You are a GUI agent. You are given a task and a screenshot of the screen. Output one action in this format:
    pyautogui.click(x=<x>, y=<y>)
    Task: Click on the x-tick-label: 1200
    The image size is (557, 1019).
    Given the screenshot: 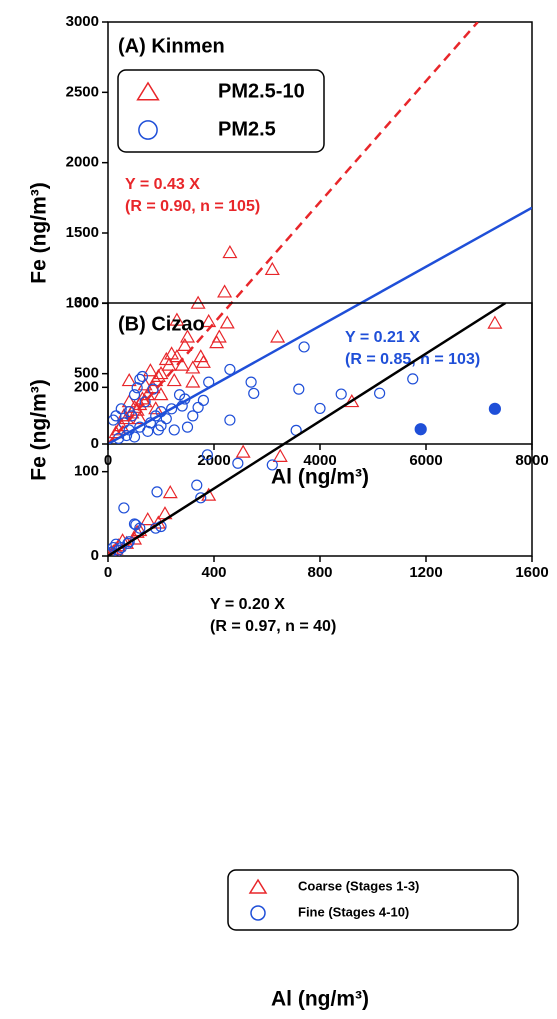 What is the action you would take?
    pyautogui.click(x=425, y=572)
    